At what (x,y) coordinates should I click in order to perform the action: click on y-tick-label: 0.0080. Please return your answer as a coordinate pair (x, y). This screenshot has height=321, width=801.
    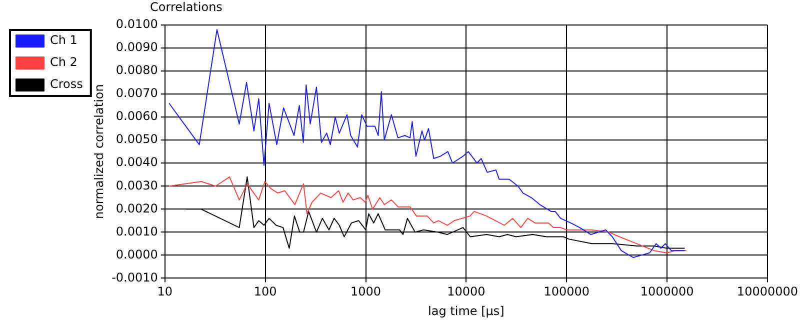
    Looking at the image, I should click on (137, 70).